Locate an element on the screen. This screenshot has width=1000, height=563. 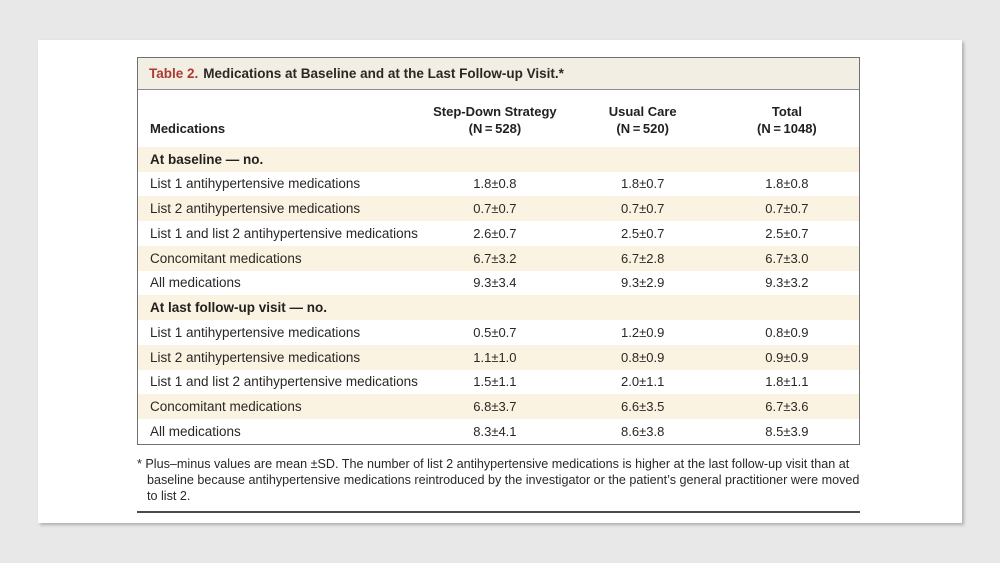
value-cell: 6.8±3.7 is located at coordinates (495, 407).